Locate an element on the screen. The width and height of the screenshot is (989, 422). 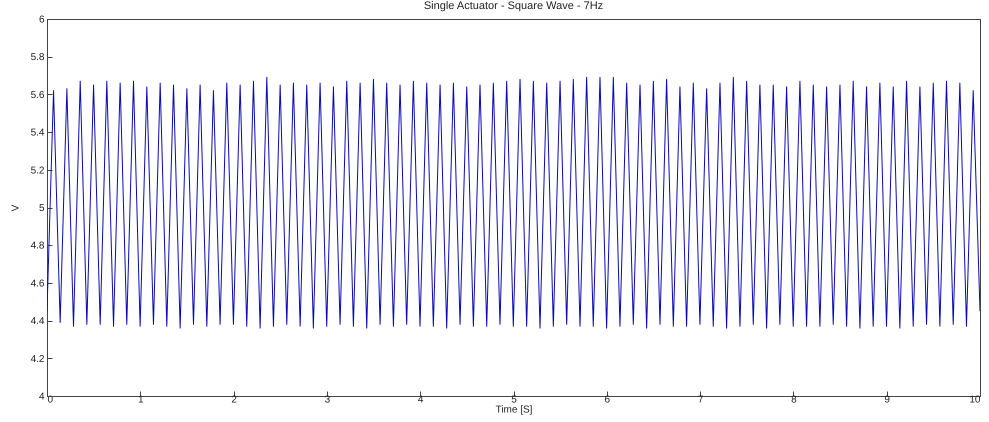
y-tick-label: 5 is located at coordinates (41, 208).